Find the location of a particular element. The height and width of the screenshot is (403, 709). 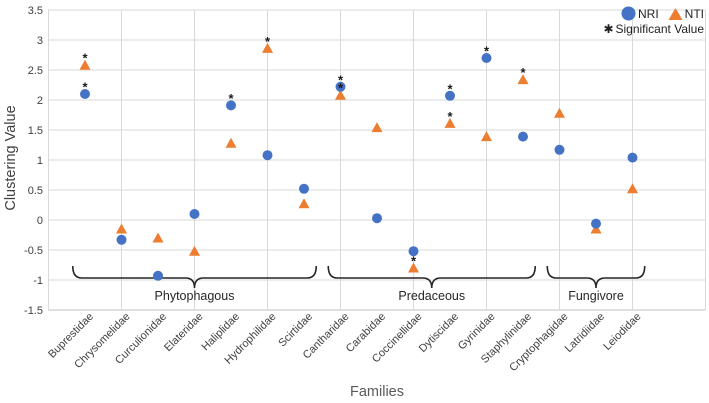

nti-point-leiodidae is located at coordinates (632, 188).